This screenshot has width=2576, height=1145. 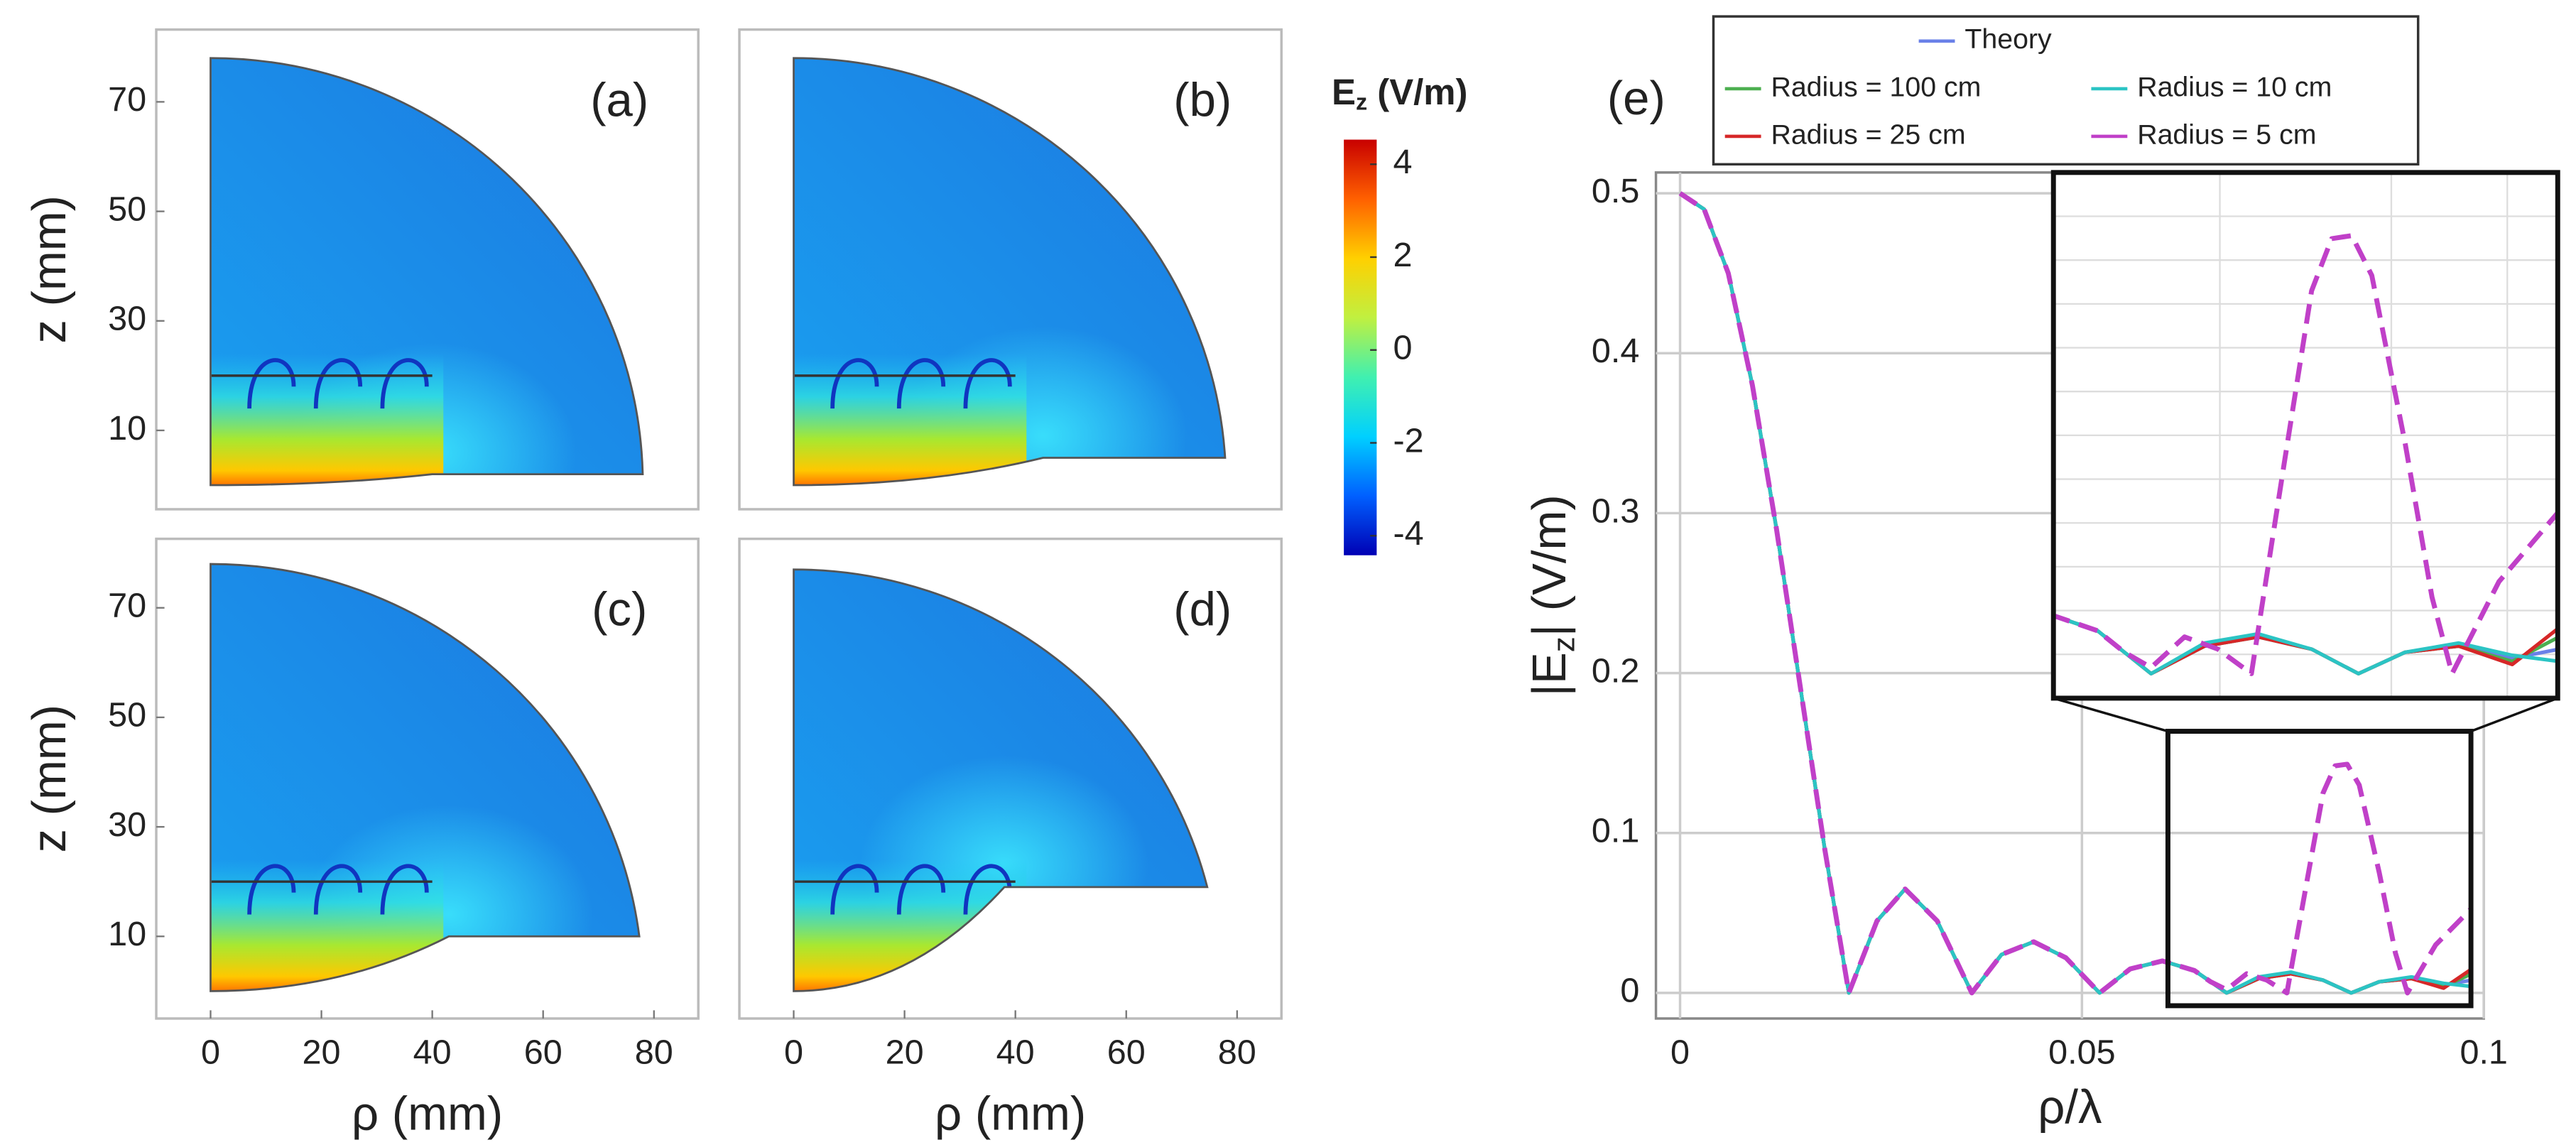 I want to click on colorbar-tick-label: -2, so click(x=1409, y=440).